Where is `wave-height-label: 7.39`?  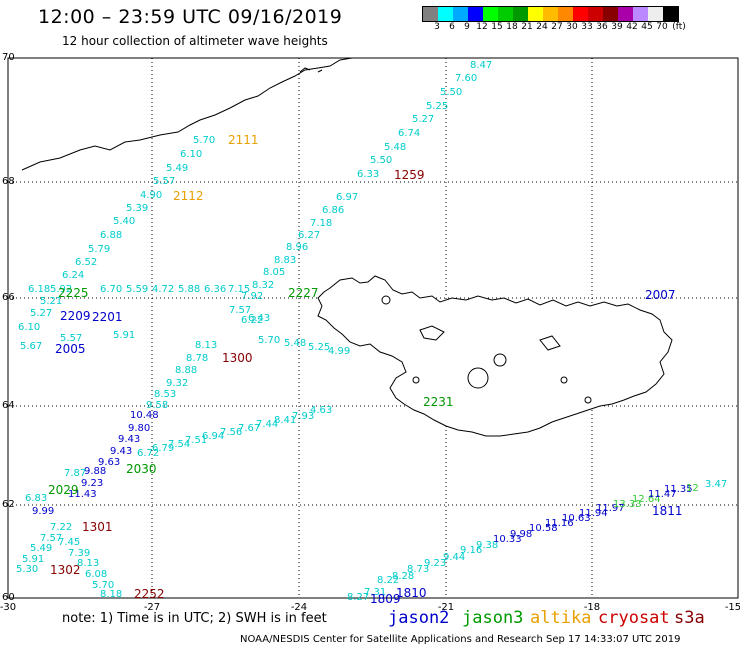 wave-height-label: 7.39 is located at coordinates (79, 553).